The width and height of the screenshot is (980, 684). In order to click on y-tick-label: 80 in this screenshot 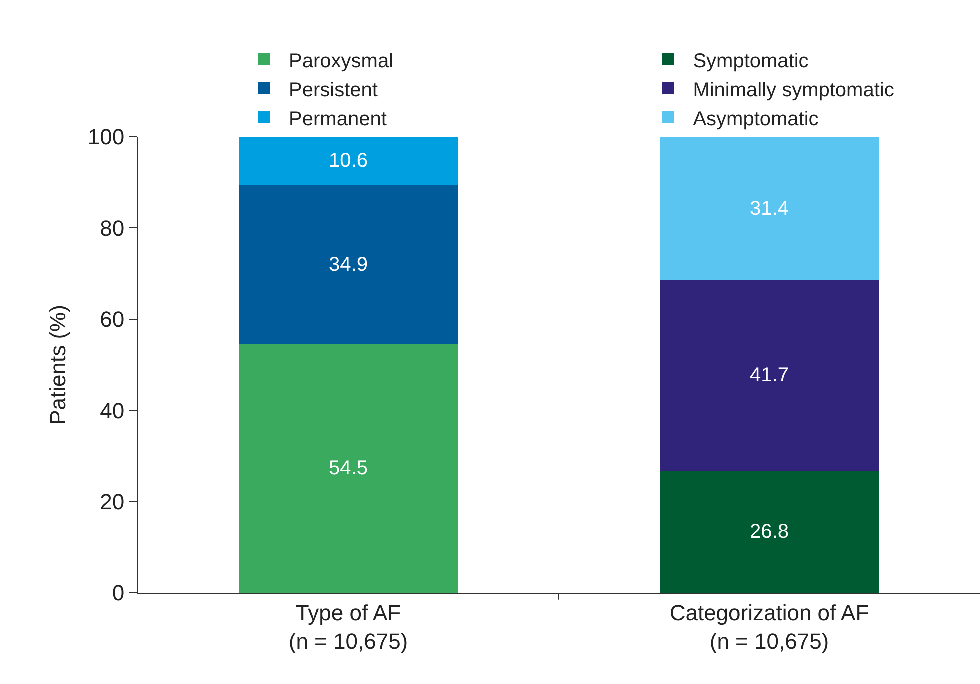, I will do `click(112, 228)`.